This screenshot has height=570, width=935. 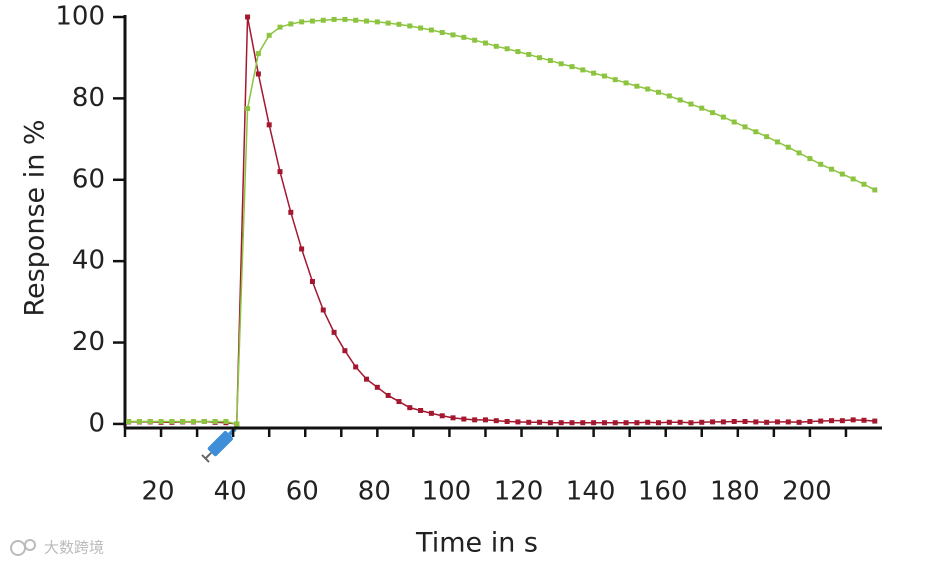 I want to click on y-tick-label: 20, so click(x=88, y=342).